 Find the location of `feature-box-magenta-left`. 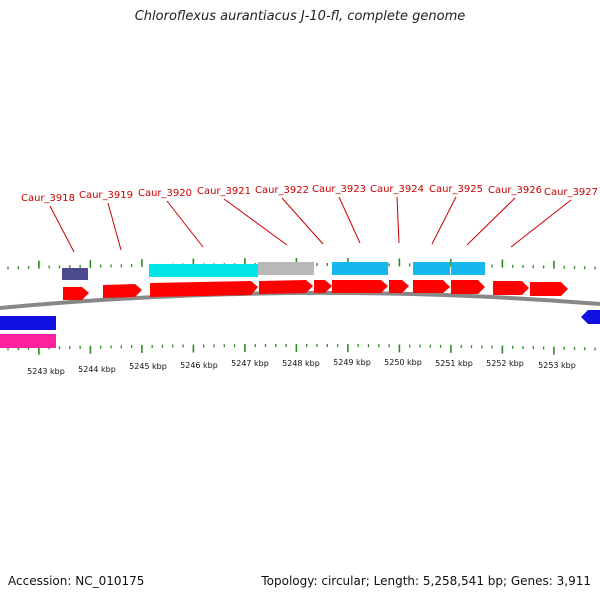

feature-box-magenta-left is located at coordinates (28, 341).